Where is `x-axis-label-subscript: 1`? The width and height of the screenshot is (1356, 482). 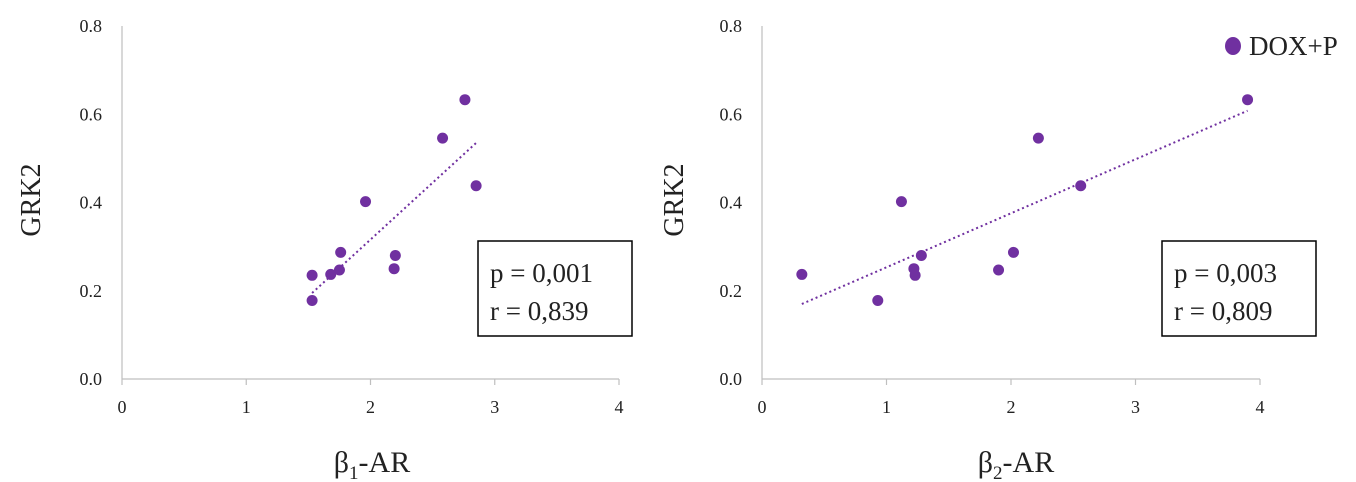 x-axis-label-subscript: 1 is located at coordinates (354, 472).